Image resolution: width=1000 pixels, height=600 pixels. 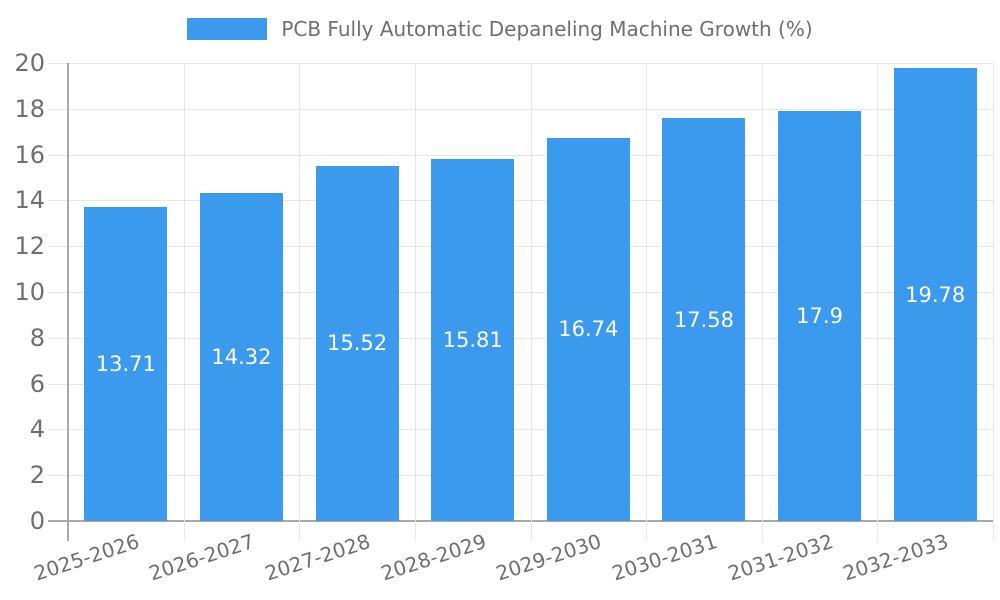 What do you see at coordinates (86, 557) in the screenshot?
I see `x-tick-label: 2025-2026` at bounding box center [86, 557].